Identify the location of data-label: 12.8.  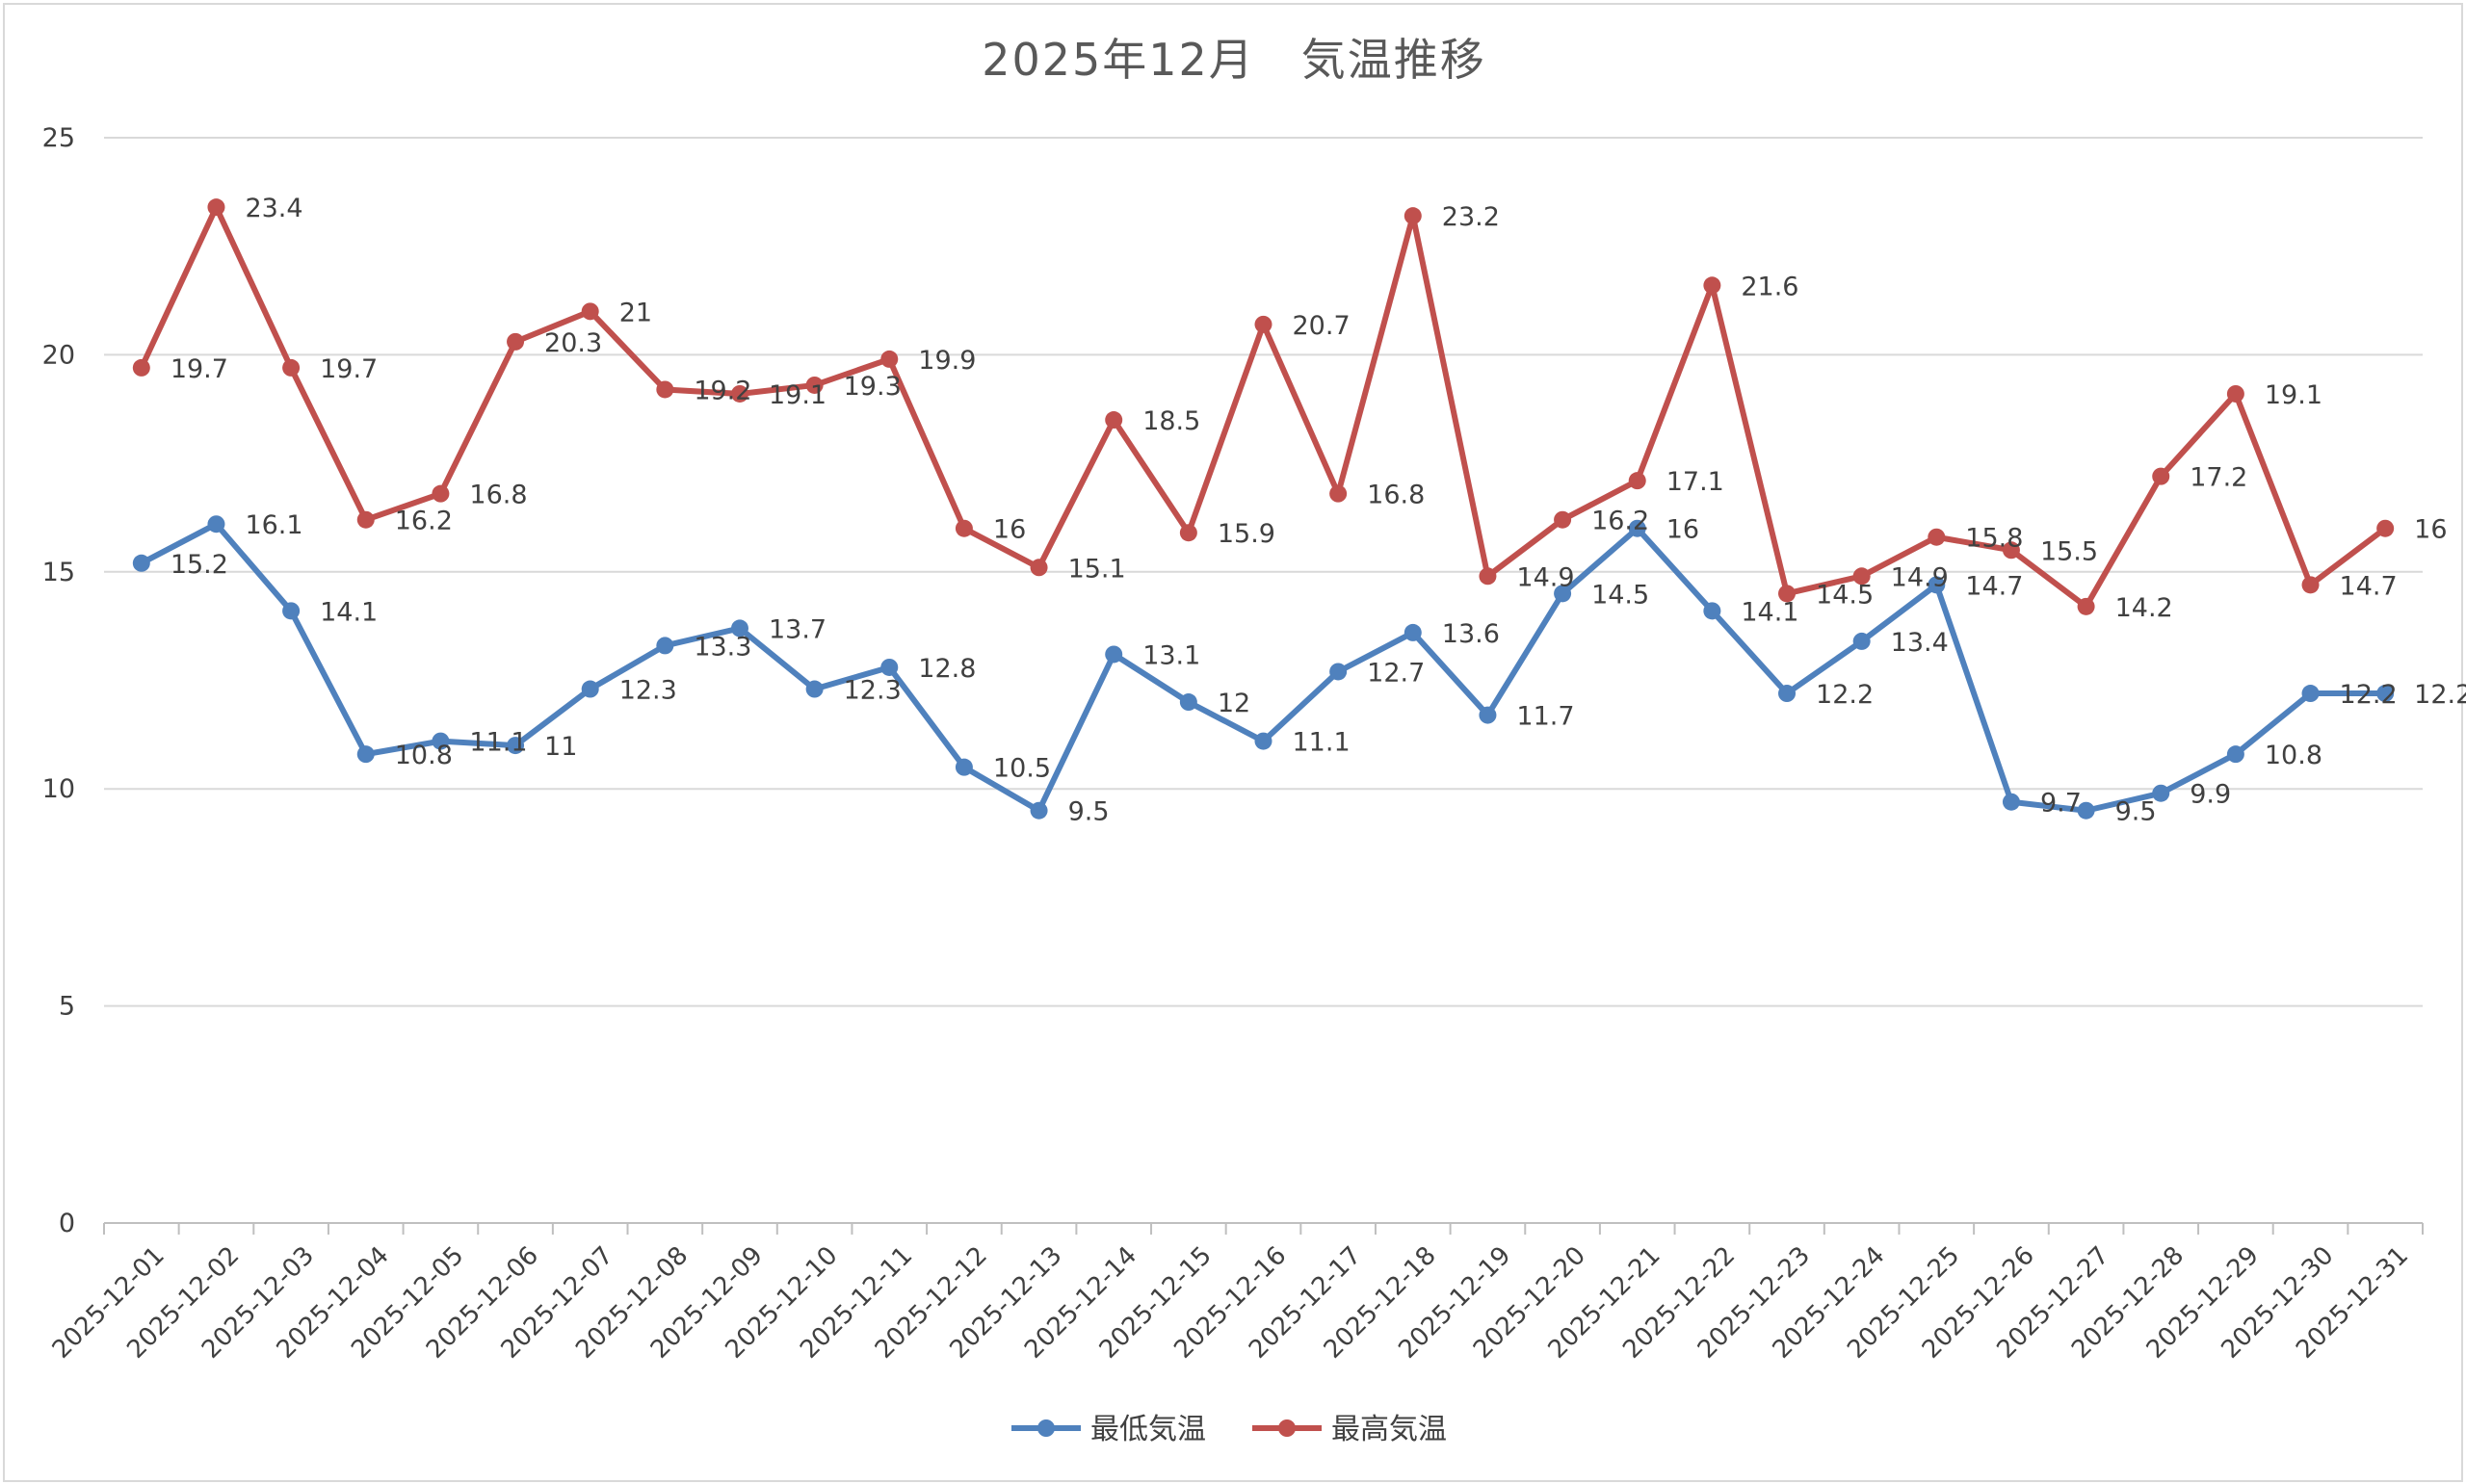
(947, 669).